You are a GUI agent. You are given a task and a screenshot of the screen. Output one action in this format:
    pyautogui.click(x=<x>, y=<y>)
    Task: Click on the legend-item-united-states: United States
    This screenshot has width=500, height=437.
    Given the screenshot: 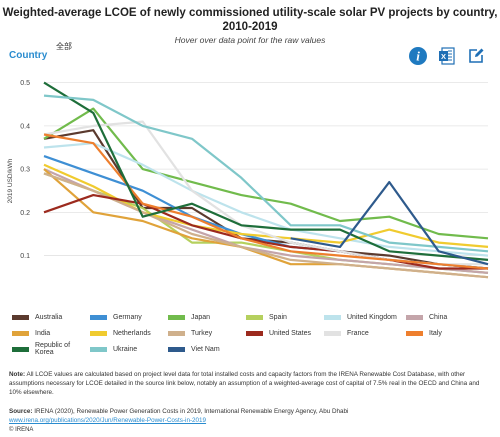 What is the action you would take?
    pyautogui.click(x=285, y=333)
    